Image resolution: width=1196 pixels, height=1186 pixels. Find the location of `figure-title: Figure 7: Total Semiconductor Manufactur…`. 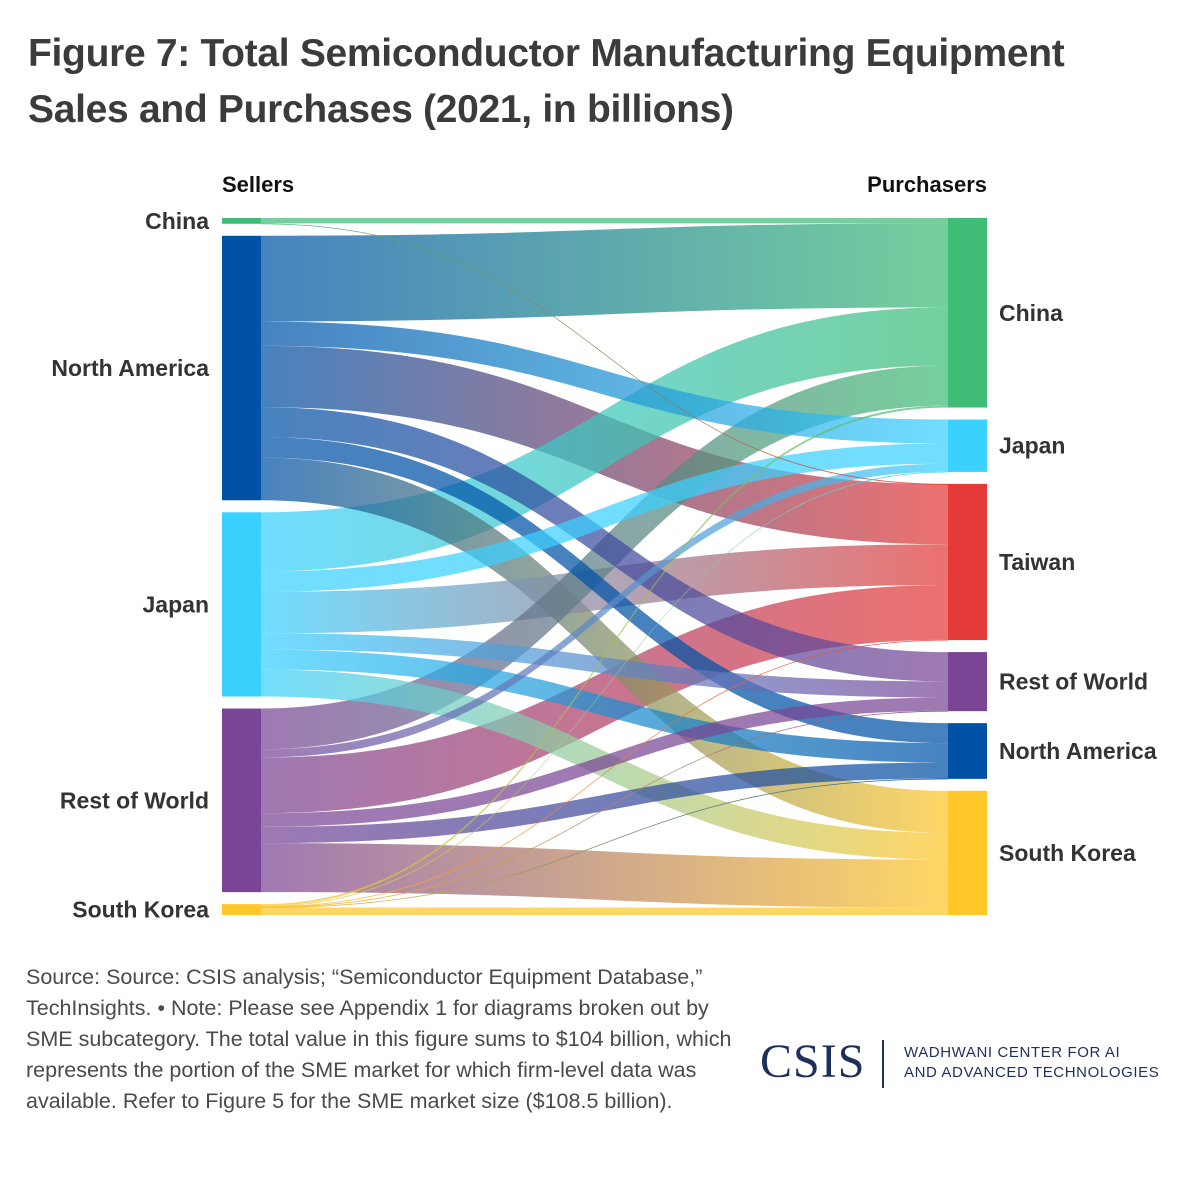

figure-title: Figure 7: Total Semiconductor Manufactur… is located at coordinates (546, 81).